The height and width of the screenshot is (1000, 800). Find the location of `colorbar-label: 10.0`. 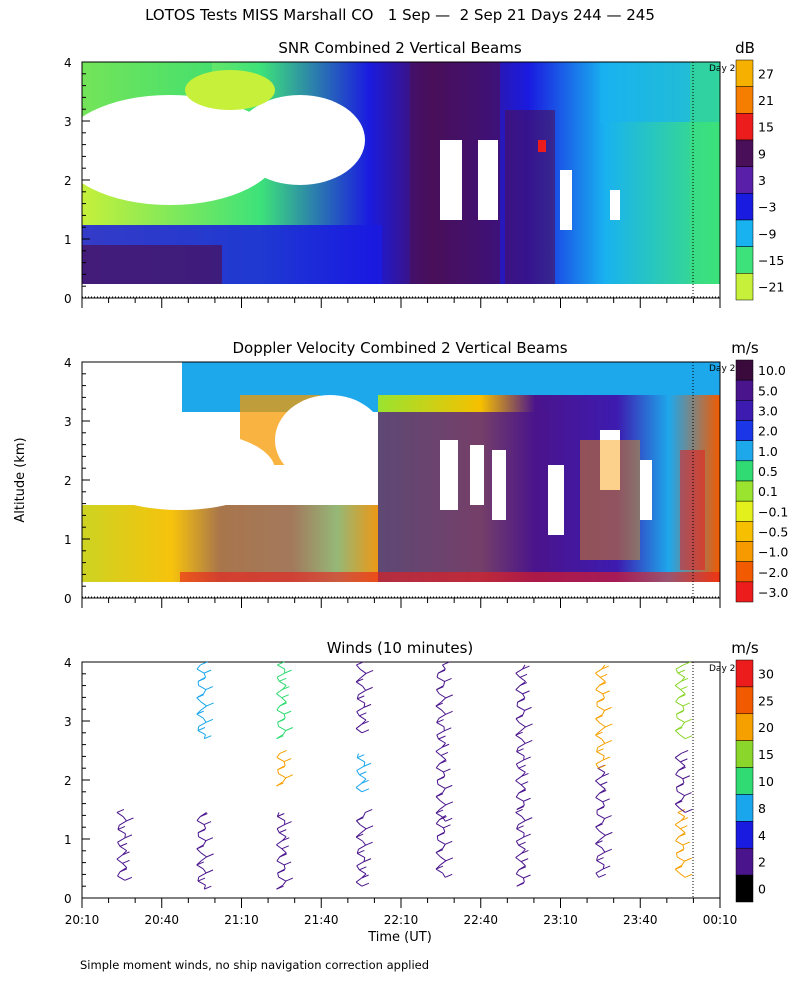

colorbar-label: 10.0 is located at coordinates (772, 370).